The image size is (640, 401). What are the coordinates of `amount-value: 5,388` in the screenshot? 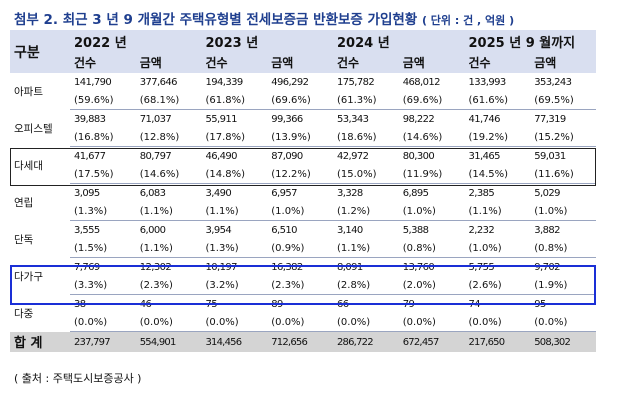 It's located at (415, 230).